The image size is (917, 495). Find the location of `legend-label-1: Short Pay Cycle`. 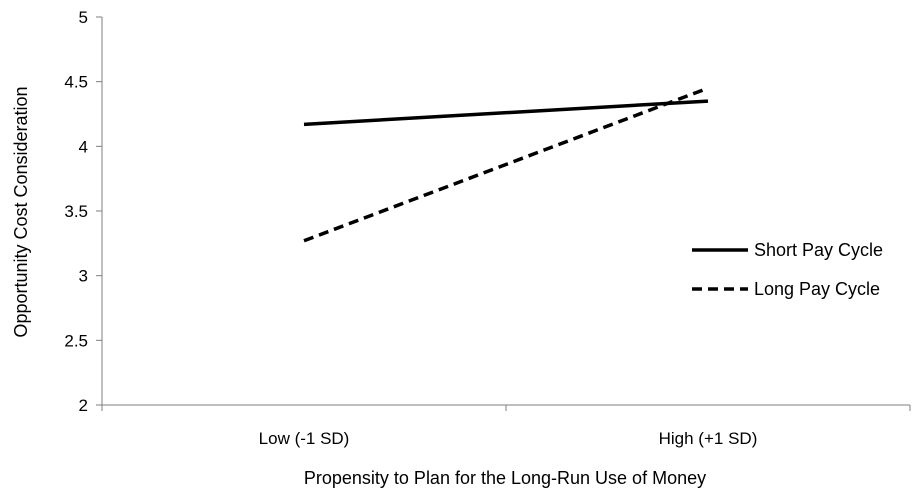

legend-label-1: Short Pay Cycle is located at coordinates (818, 250).